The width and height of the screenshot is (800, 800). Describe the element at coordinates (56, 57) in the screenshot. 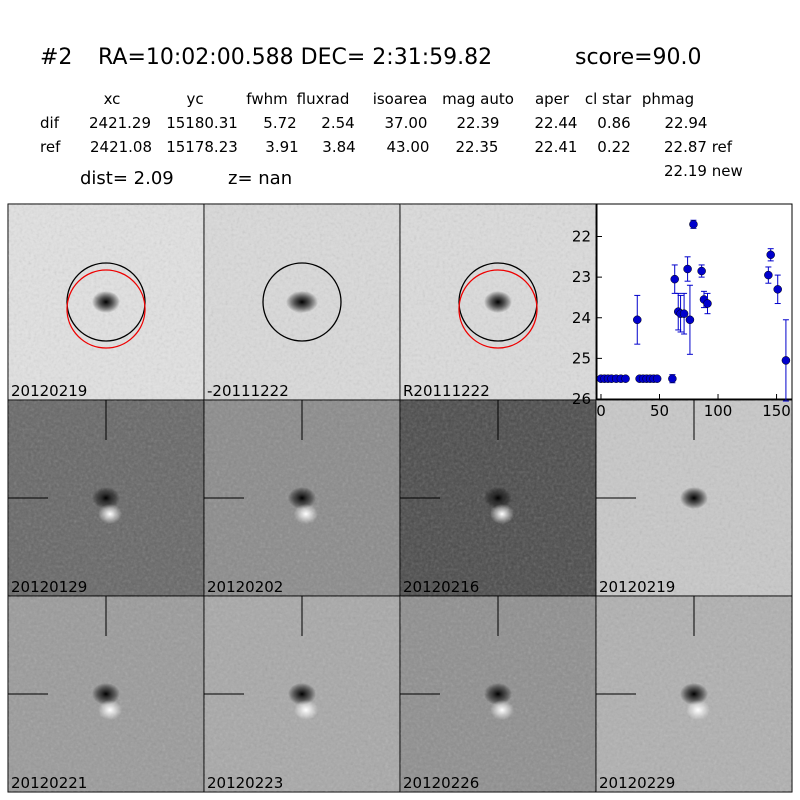

I see `candidate-id: #2` at that location.